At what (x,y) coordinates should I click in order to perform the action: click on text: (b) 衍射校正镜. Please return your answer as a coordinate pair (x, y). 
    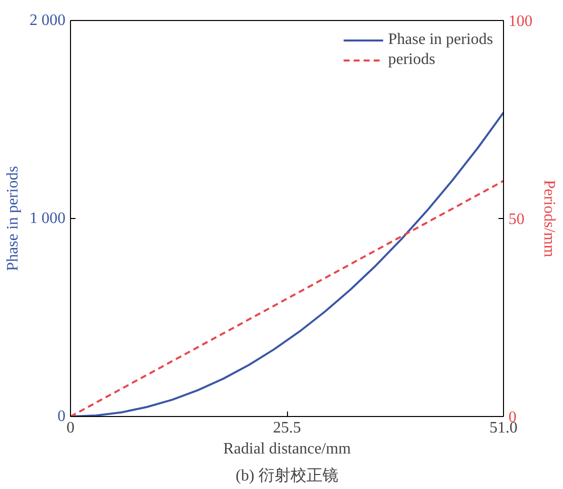
    Looking at the image, I should click on (287, 475).